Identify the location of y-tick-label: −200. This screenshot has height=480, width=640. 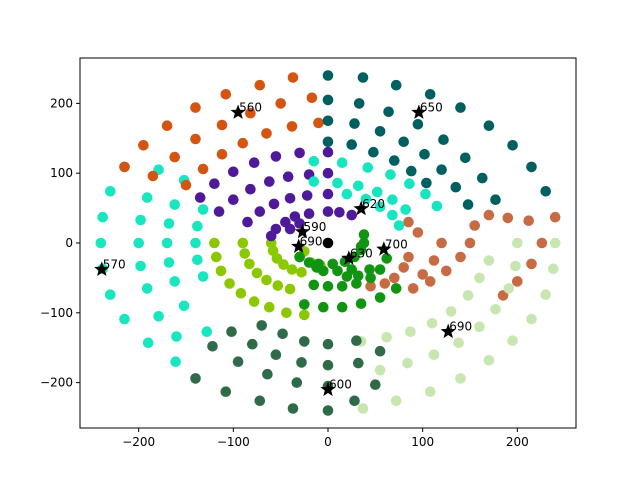
(56, 383).